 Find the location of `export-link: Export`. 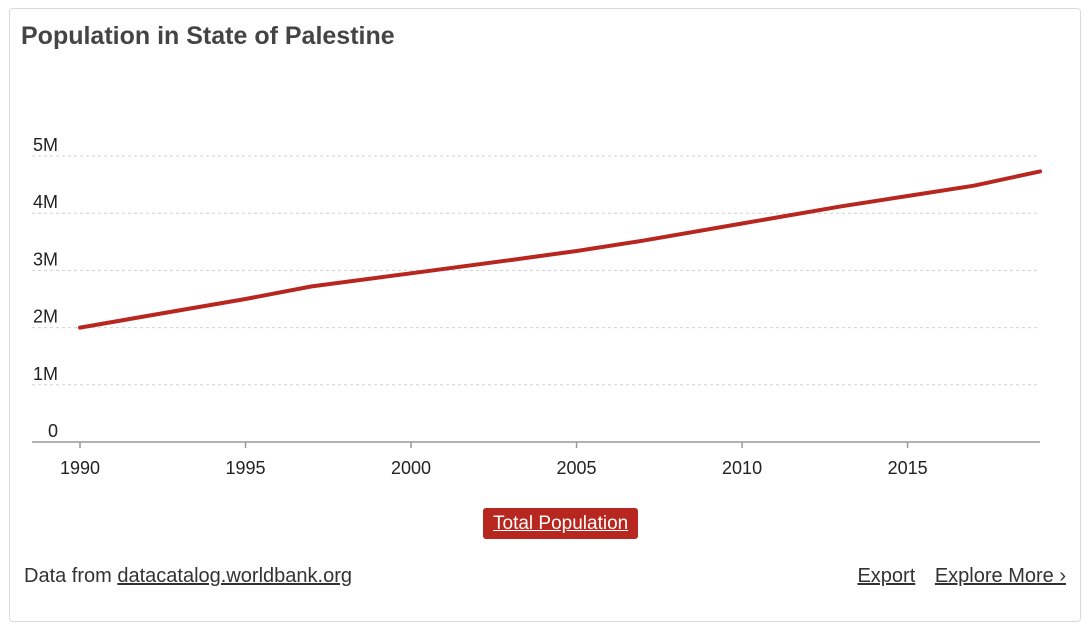

export-link: Export is located at coordinates (886, 576).